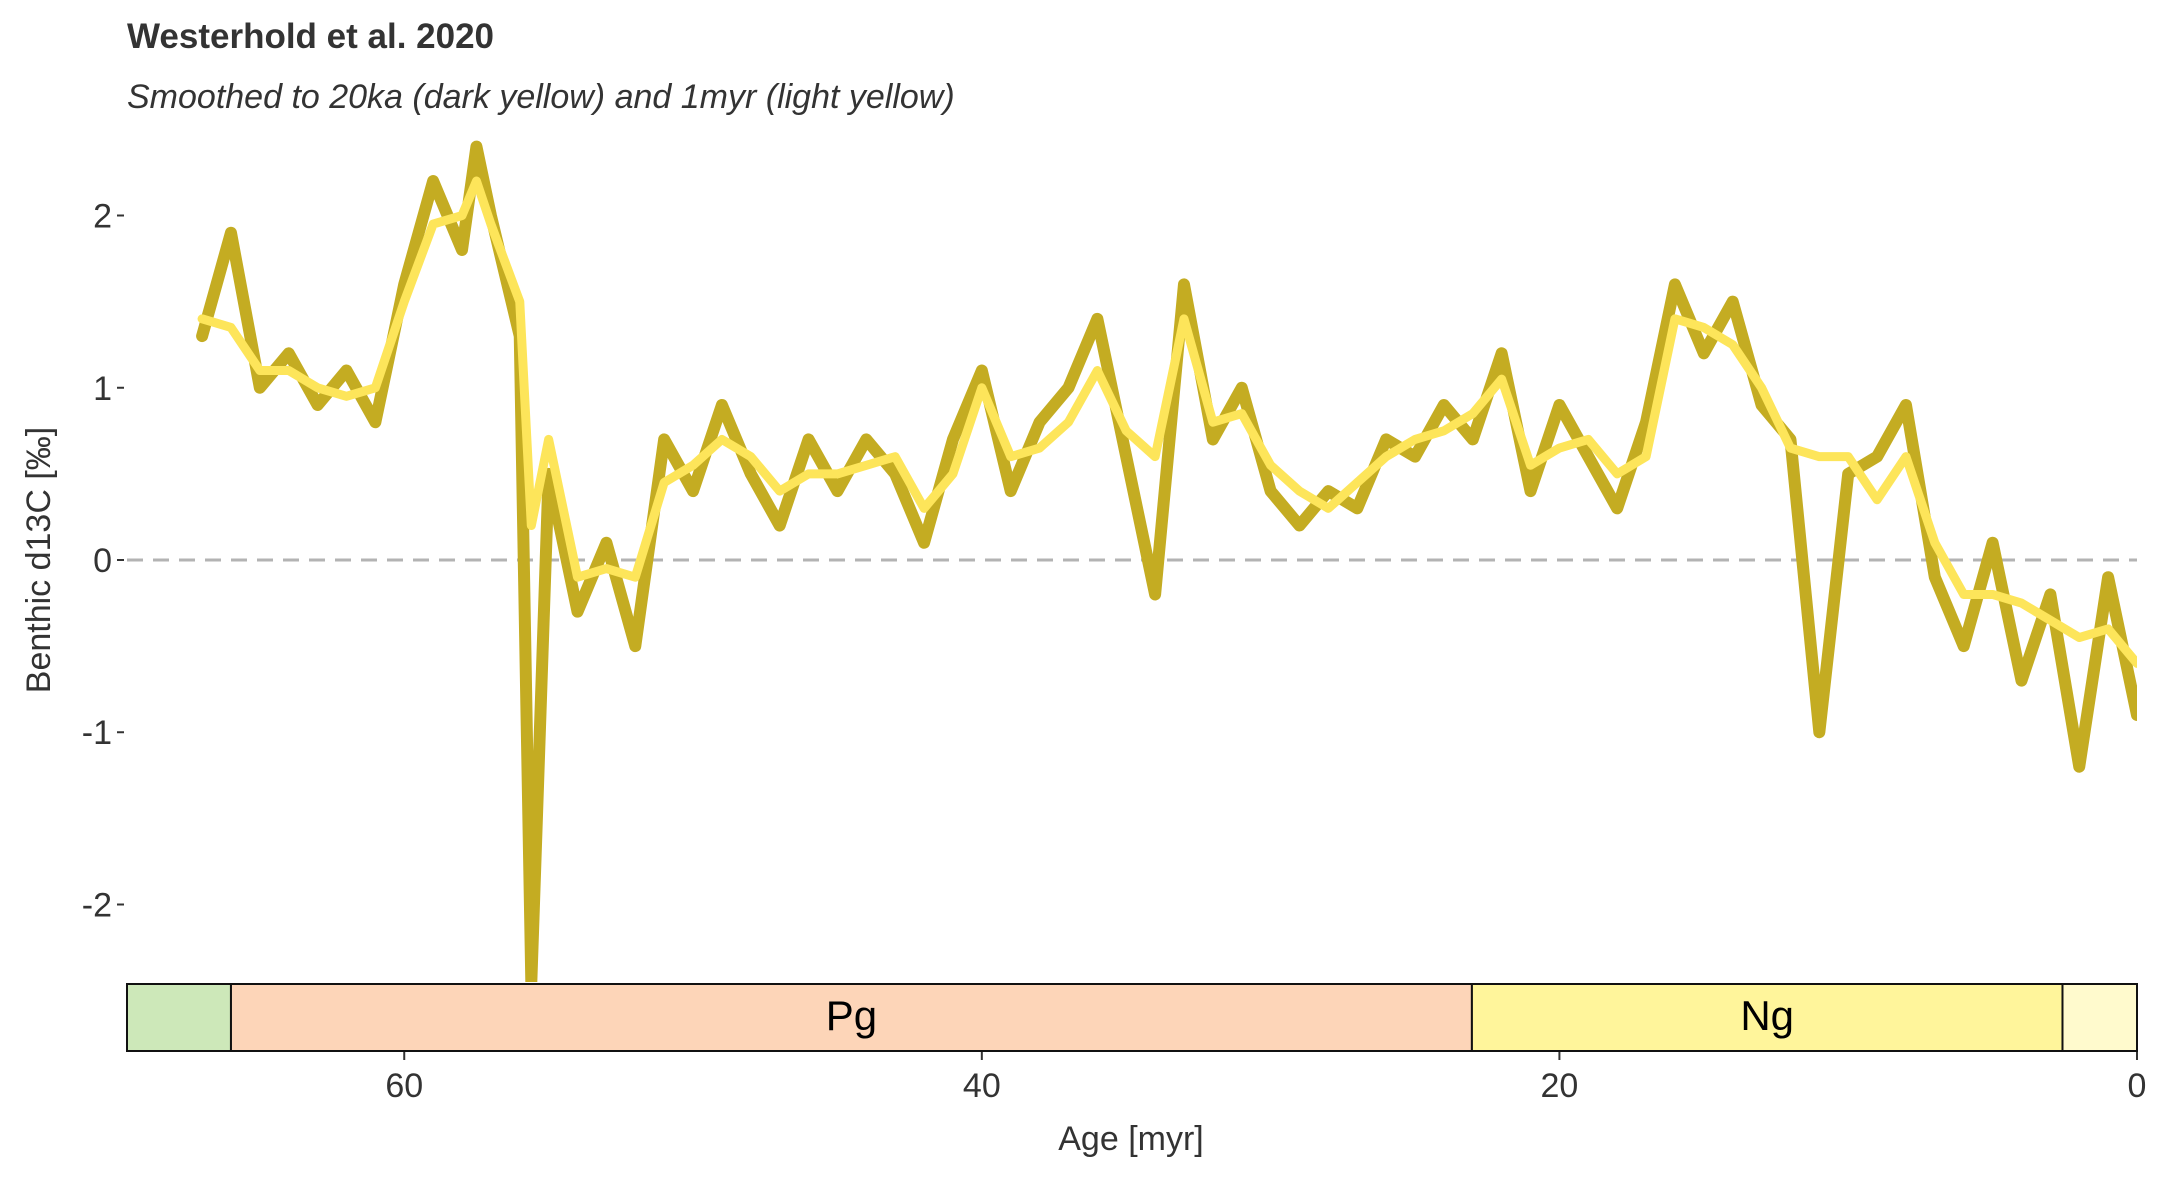  Describe the element at coordinates (102, 389) in the screenshot. I see `y-tick-label: 1` at that location.